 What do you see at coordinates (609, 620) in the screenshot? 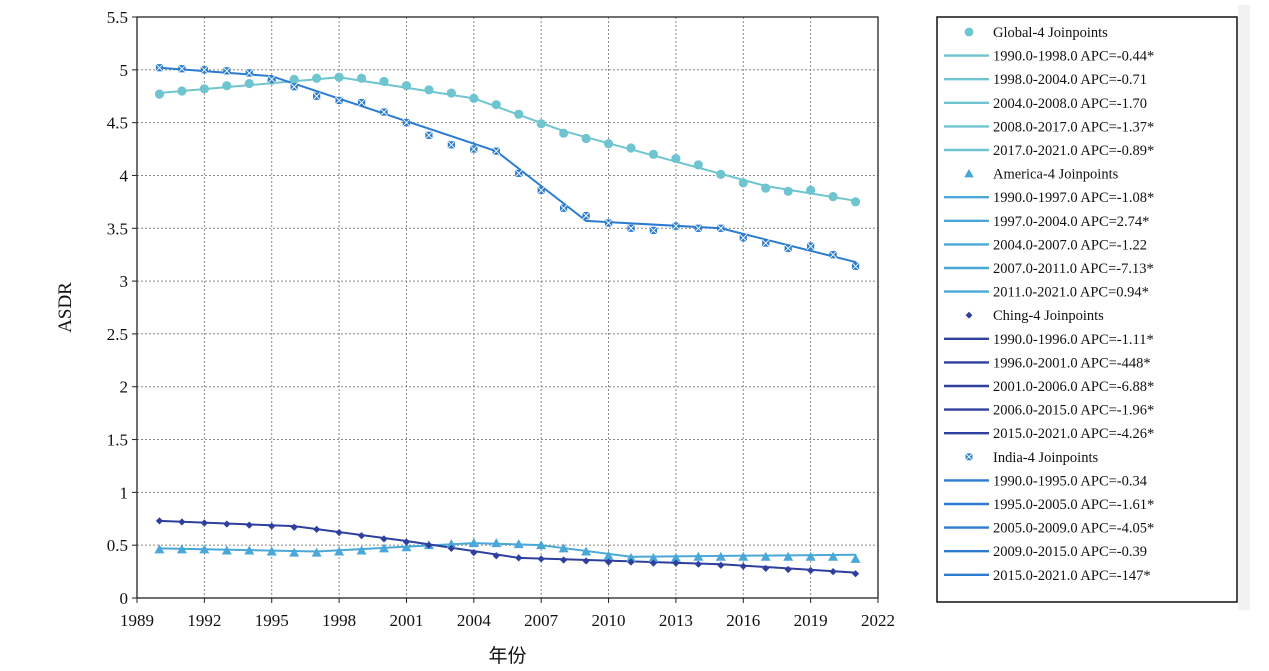
I see `x-tick-label: 2010` at bounding box center [609, 620].